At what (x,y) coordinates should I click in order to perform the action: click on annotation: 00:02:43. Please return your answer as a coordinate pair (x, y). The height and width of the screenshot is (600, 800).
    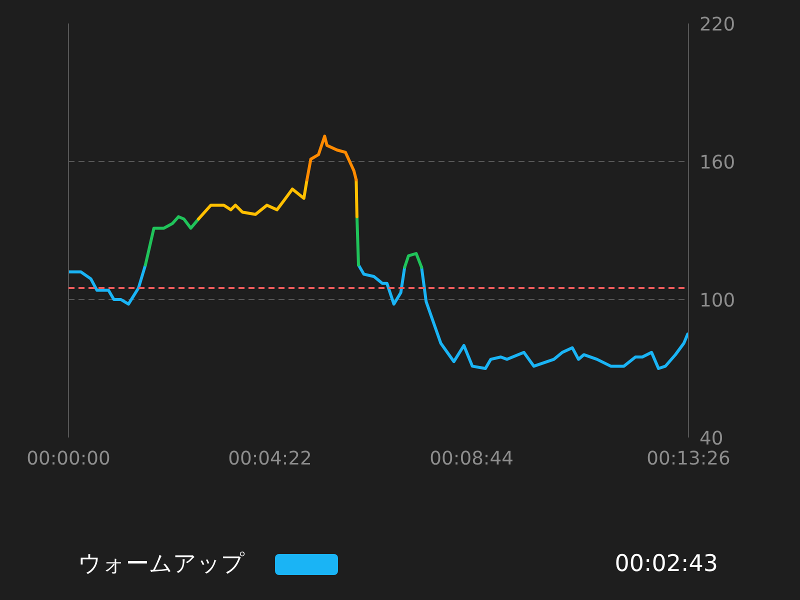
    Looking at the image, I should click on (666, 564).